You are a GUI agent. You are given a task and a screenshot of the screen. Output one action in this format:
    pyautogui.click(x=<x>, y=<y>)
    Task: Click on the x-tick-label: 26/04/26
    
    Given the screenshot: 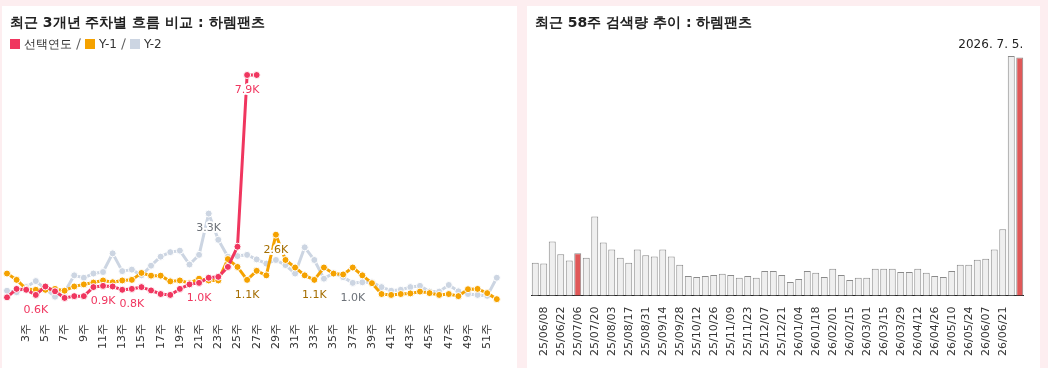 What is the action you would take?
    pyautogui.click(x=934, y=331)
    